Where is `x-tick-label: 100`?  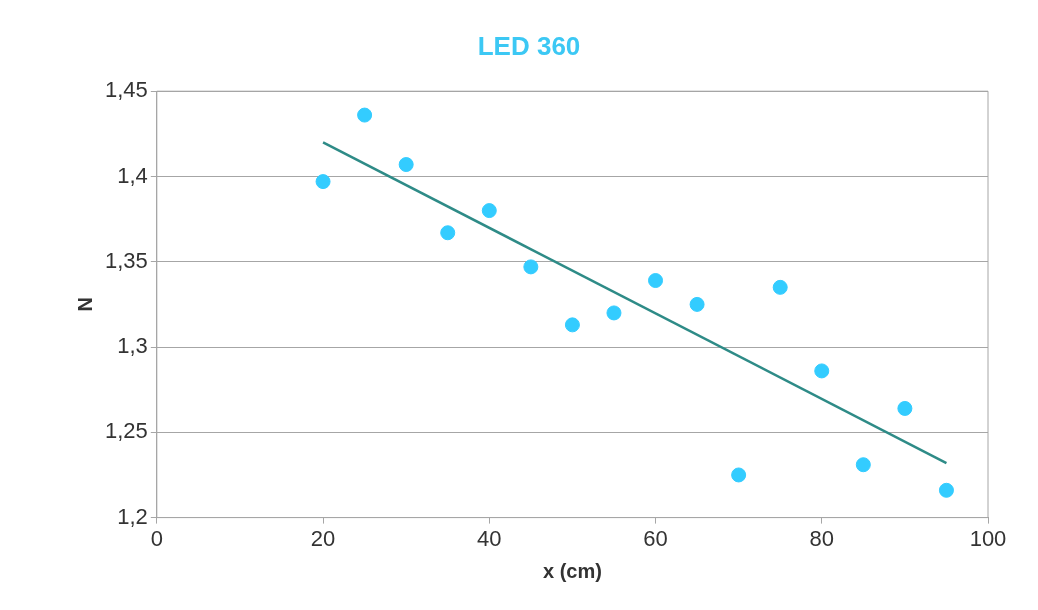
x-tick-label: 100 is located at coordinates (988, 538).